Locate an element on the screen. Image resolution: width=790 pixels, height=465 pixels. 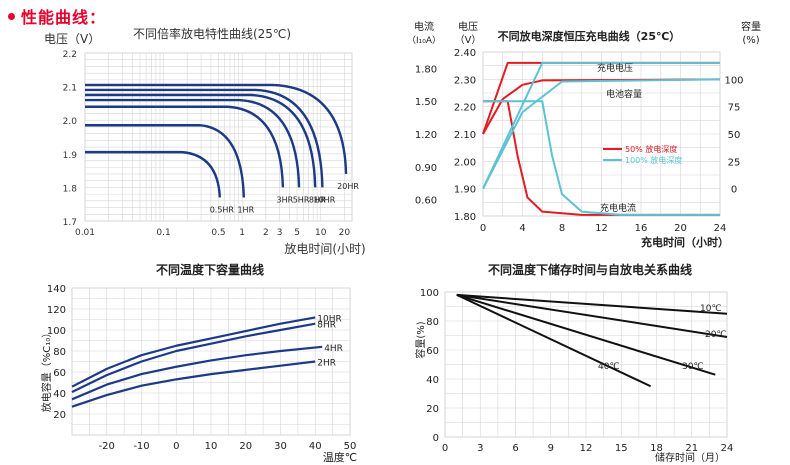
chart1-xtick-label: 3 is located at coordinates (280, 233).